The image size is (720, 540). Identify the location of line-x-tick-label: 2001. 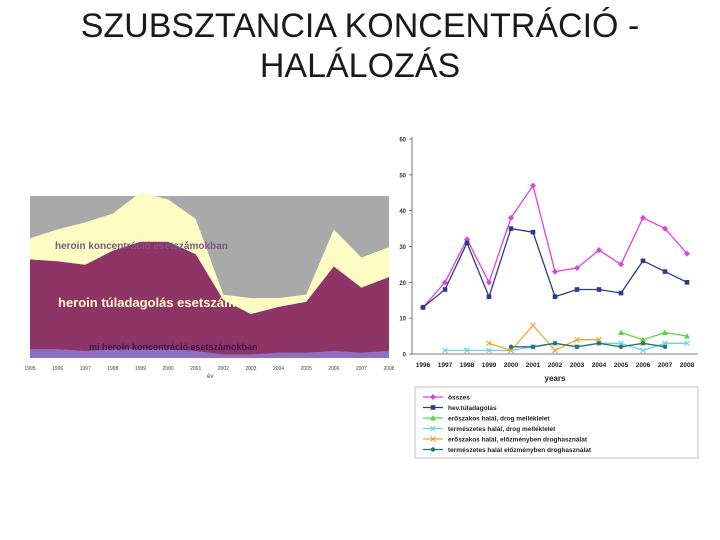
(533, 365).